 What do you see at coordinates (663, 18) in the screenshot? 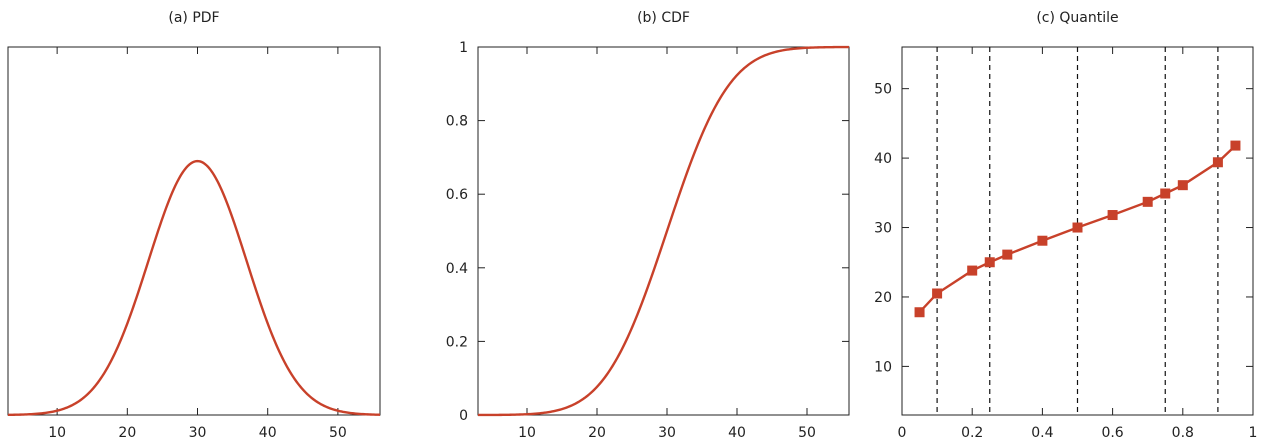
I see `chart-title: (b) CDF` at bounding box center [663, 18].